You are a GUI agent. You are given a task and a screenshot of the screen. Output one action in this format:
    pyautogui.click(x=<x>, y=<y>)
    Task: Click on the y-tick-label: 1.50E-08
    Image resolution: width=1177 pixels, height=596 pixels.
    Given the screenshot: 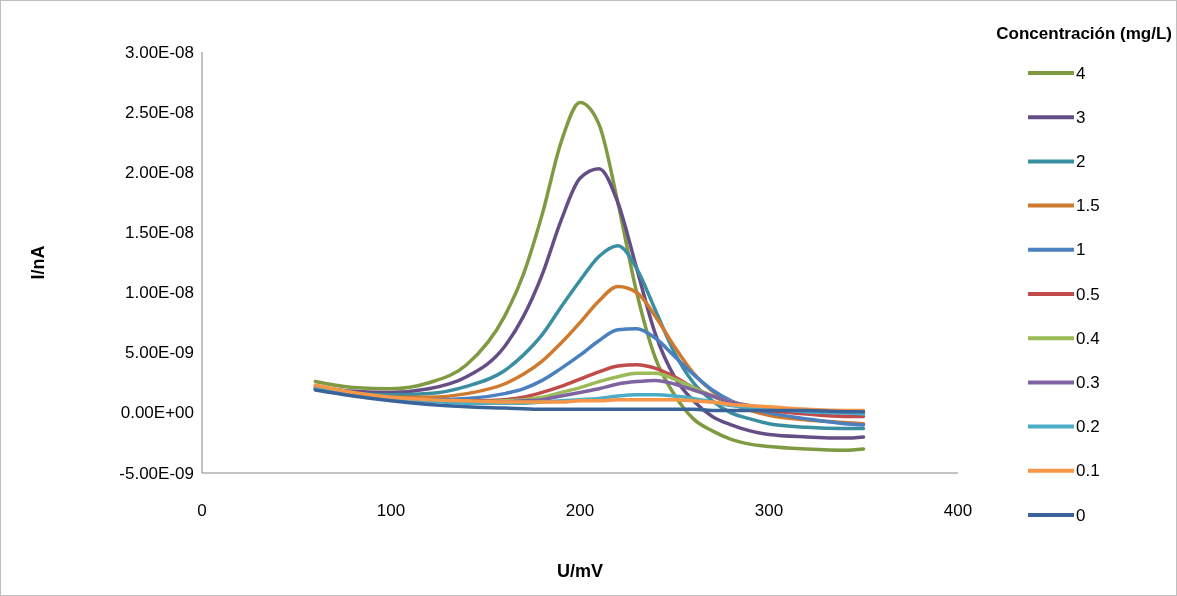 What is the action you would take?
    pyautogui.click(x=159, y=232)
    